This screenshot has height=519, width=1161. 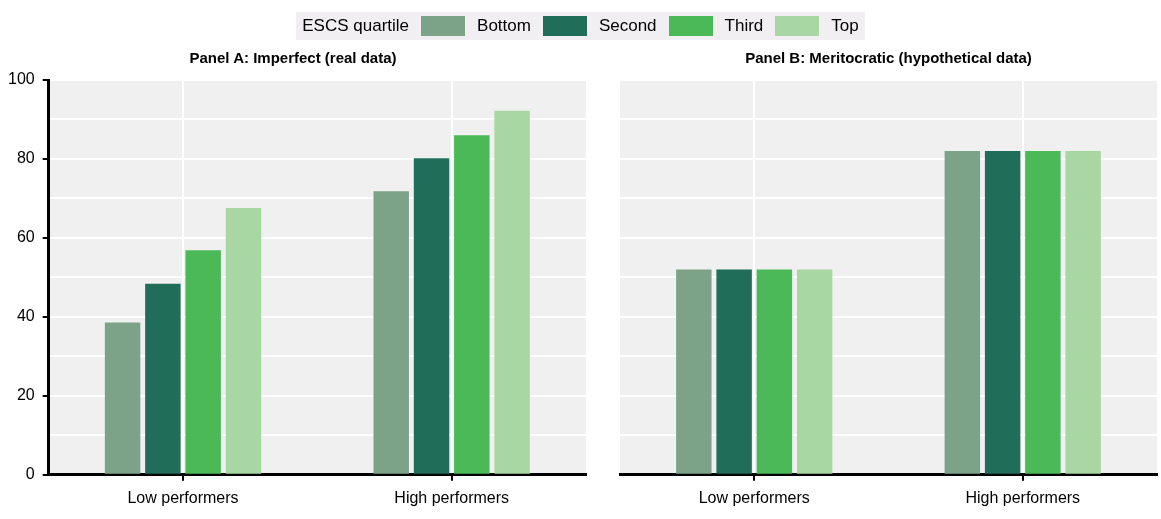 What do you see at coordinates (25, 158) in the screenshot?
I see `y-tick-label: 80` at bounding box center [25, 158].